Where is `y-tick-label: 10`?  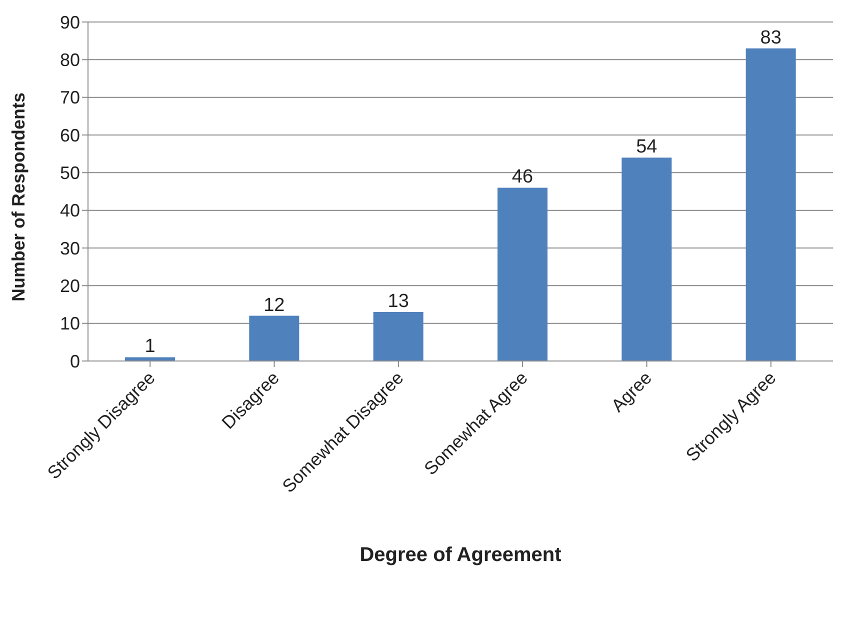
y-tick-label: 10 is located at coordinates (70, 324).